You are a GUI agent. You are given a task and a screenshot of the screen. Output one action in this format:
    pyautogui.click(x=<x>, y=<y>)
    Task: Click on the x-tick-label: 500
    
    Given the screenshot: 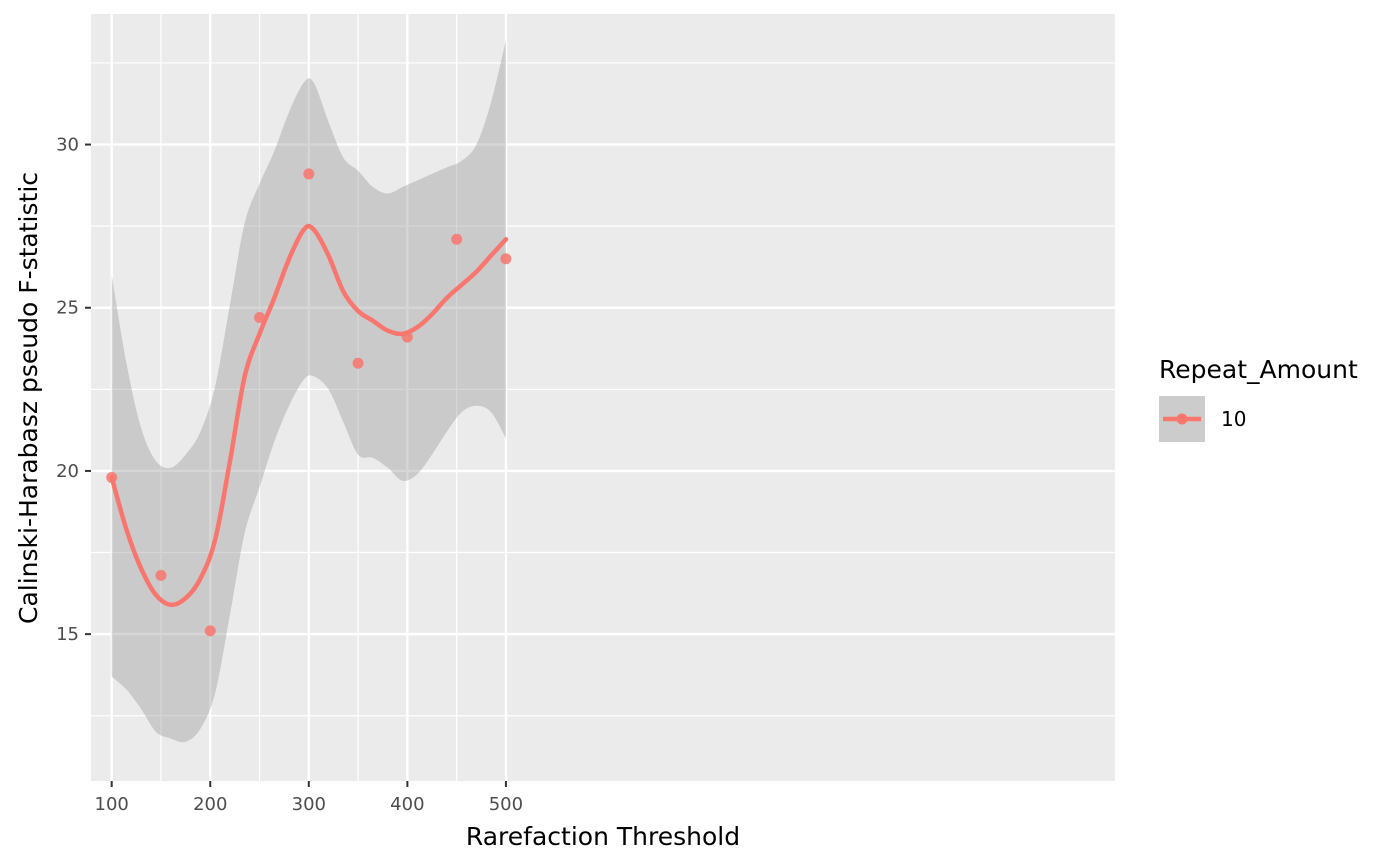 What is the action you would take?
    pyautogui.click(x=506, y=804)
    